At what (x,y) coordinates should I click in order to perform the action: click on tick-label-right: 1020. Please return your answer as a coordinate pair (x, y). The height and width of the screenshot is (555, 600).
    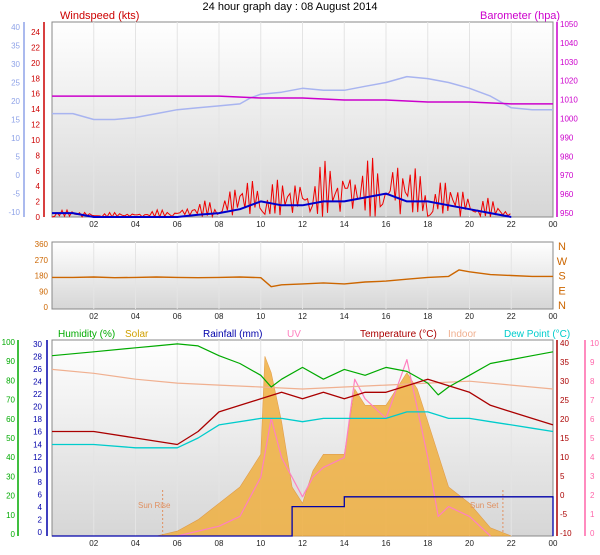
    Looking at the image, I should click on (569, 81).